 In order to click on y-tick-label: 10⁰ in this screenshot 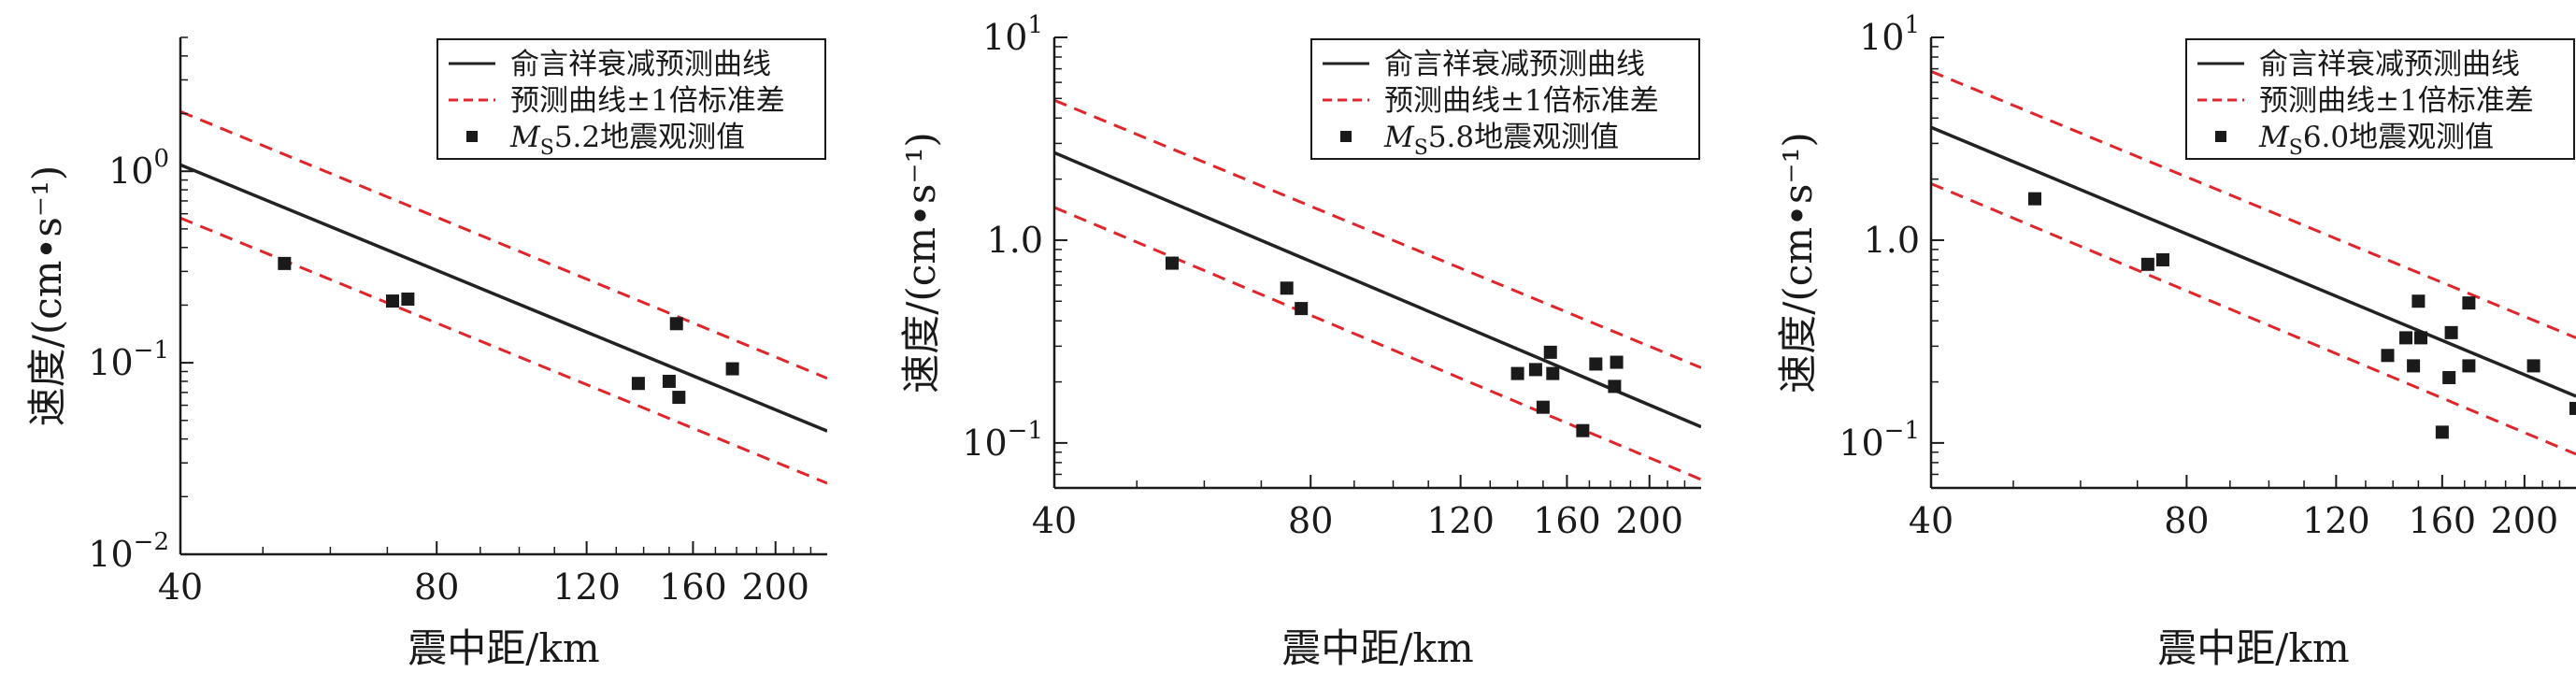, I will do `click(138, 168)`.